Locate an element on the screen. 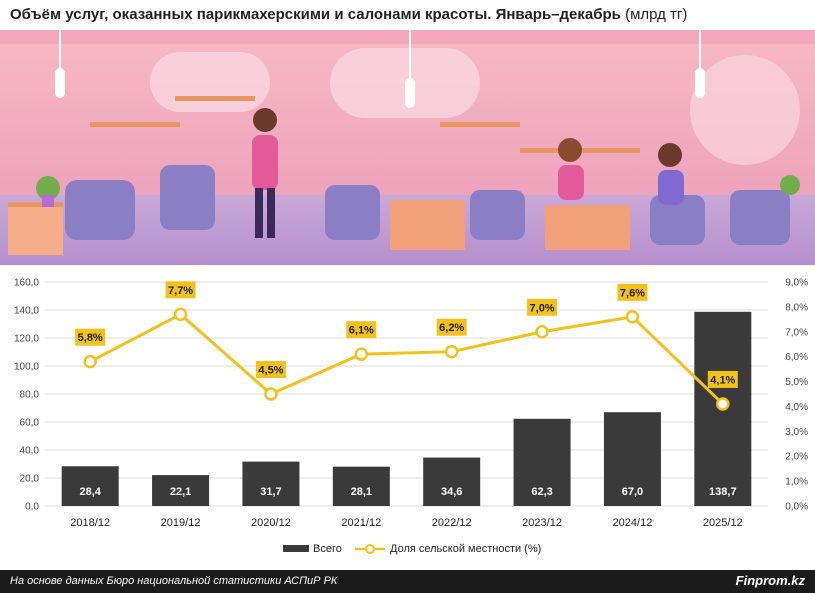 Image resolution: width=815 pixels, height=593 pixels. y-right-tick-label: 2,0% is located at coordinates (796, 457).